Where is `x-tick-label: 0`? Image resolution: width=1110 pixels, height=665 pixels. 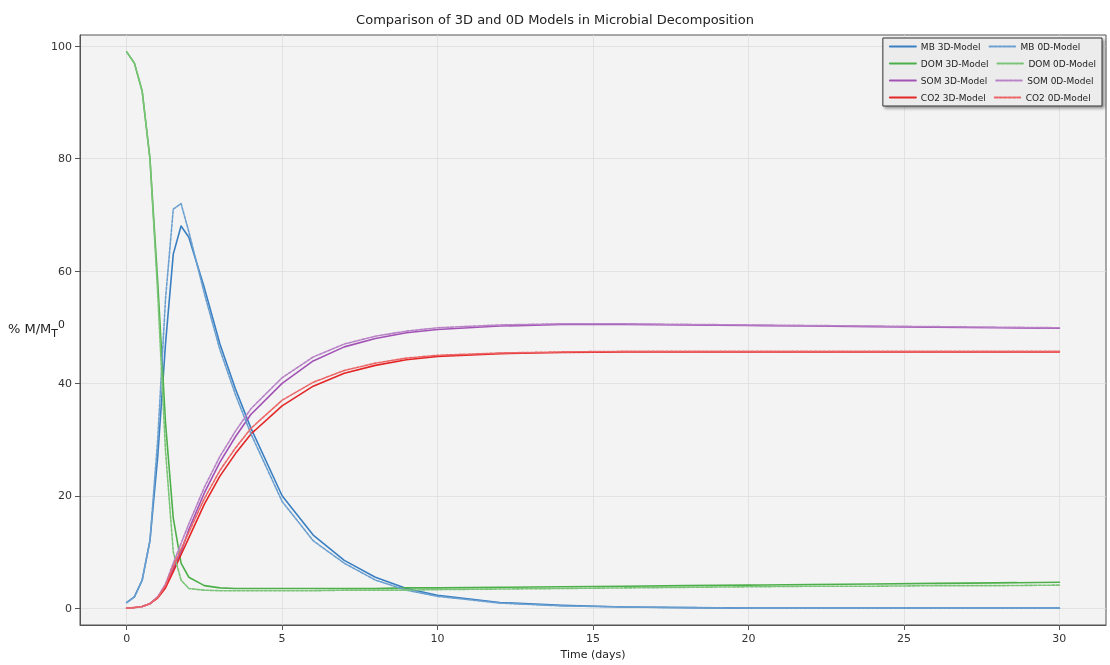 x-tick-label: 0 is located at coordinates (127, 638).